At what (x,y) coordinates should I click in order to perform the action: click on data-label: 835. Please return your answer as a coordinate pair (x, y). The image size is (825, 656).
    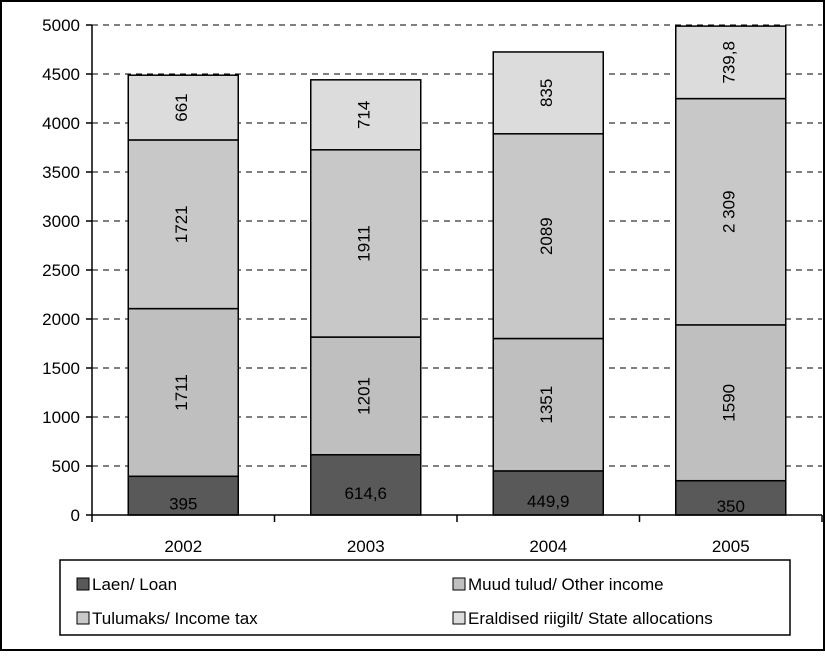
    Looking at the image, I should click on (546, 93).